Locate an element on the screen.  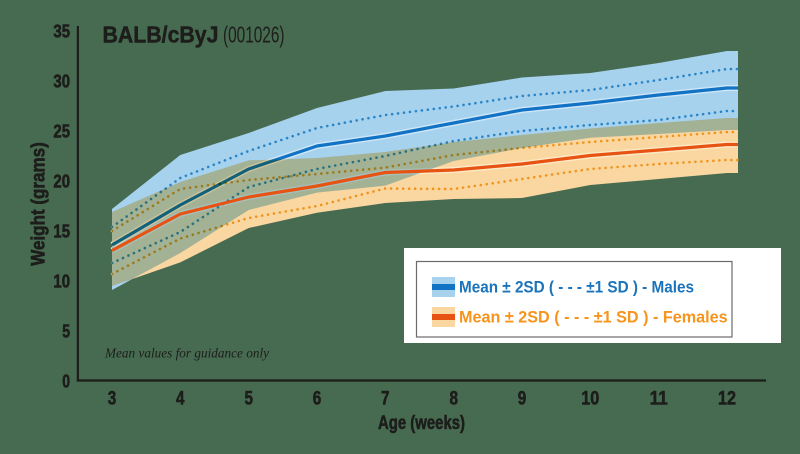
svg-text: 4 is located at coordinates (180, 398).